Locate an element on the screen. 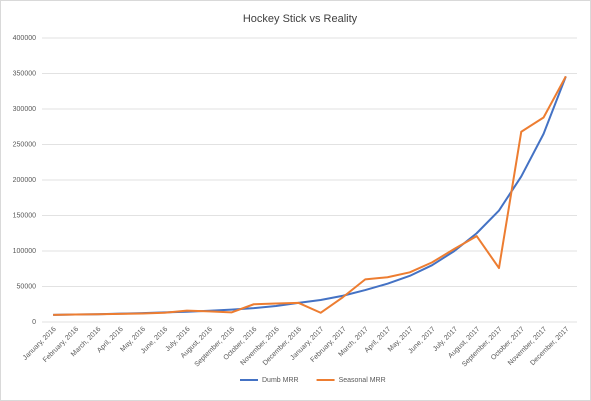 This screenshot has height=401, width=591. y-tick-label: 300000 is located at coordinates (24, 109).